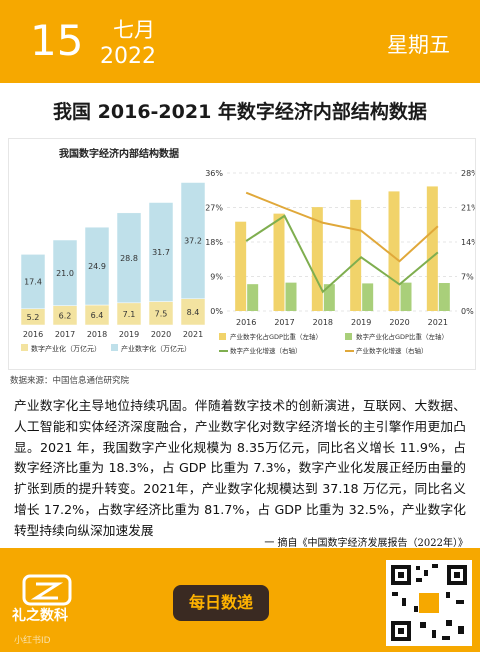 This screenshot has width=480, height=652. I want to click on line-industrial-digitalization-growth, so click(342, 227).